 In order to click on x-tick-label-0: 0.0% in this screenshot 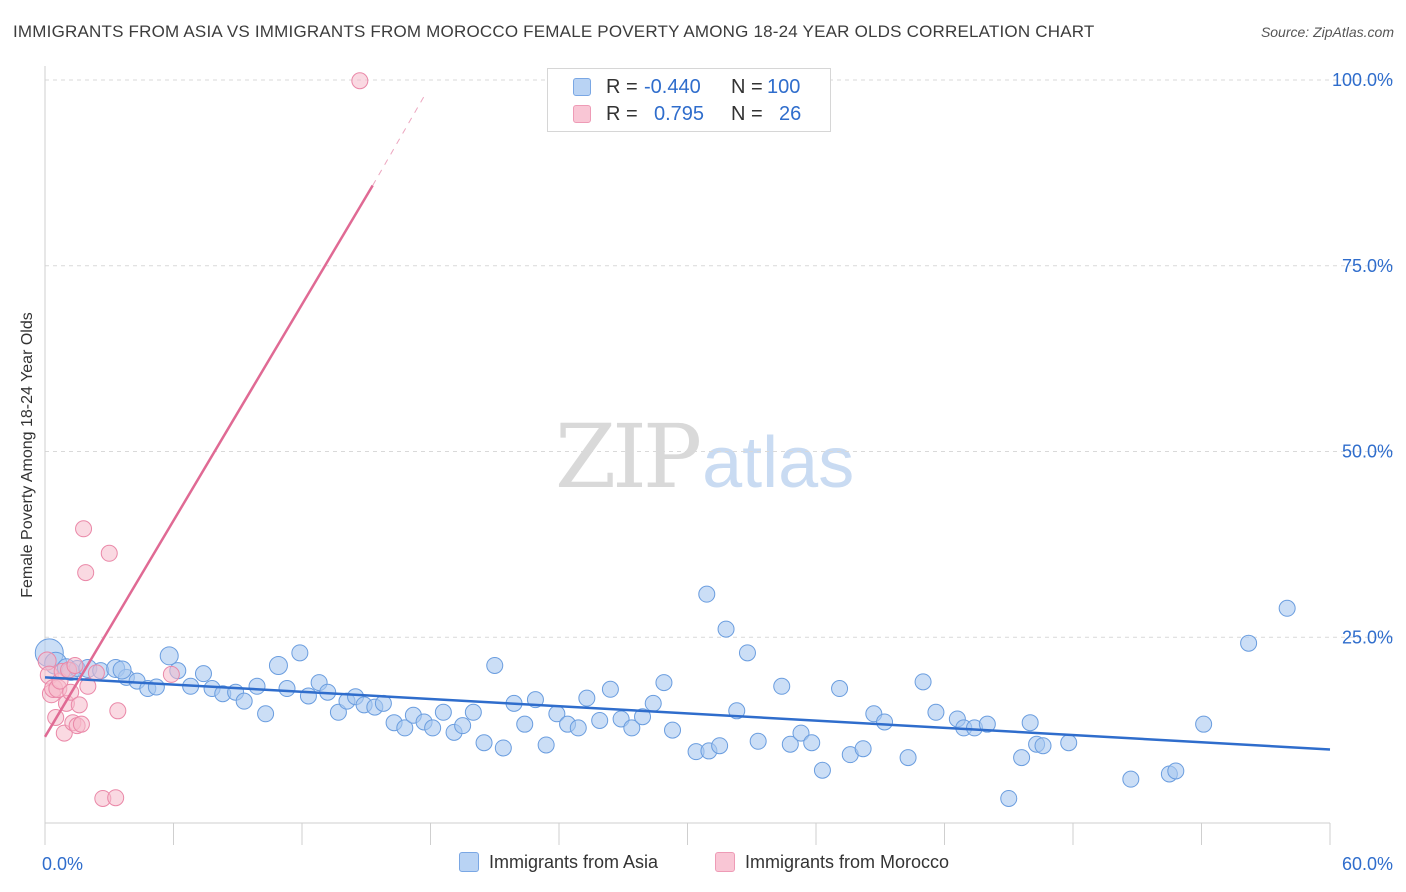, I will do `click(62, 864)`.